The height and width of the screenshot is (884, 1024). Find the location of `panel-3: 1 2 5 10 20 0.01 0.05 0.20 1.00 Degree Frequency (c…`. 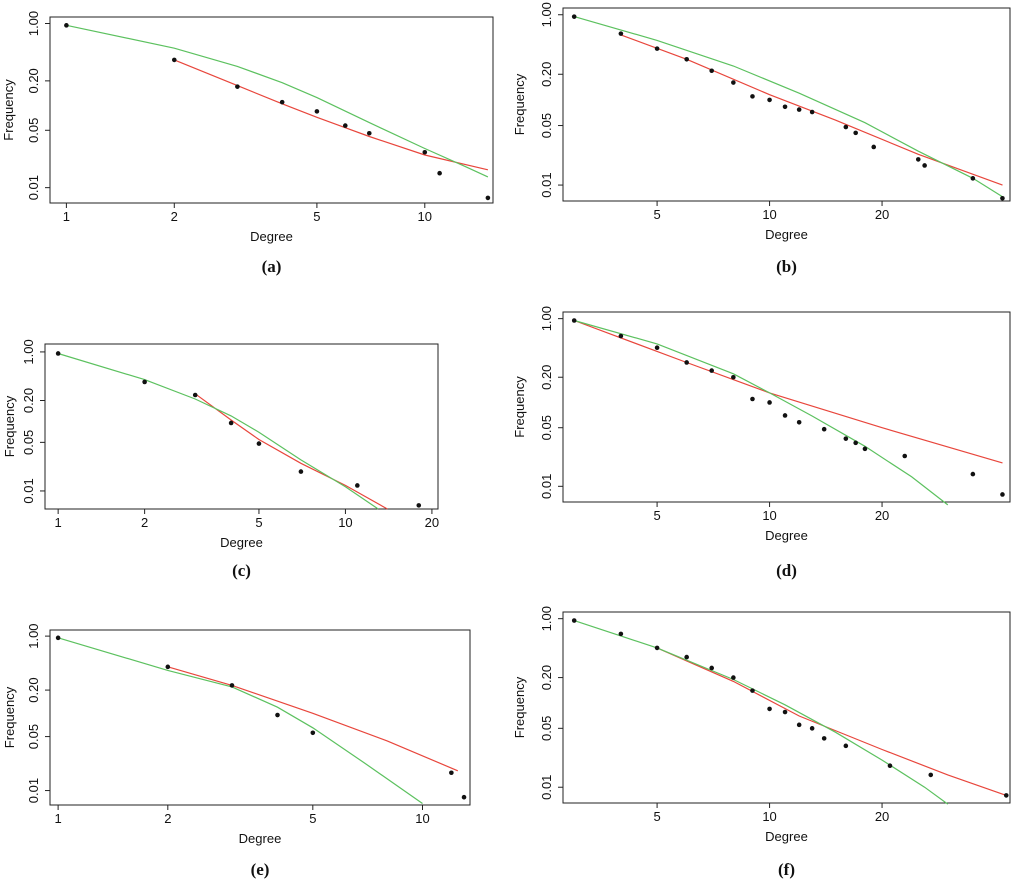

panel-3: 1 2 5 10 20 0.01 0.05 0.20 1.00 Degree Frequency (c… is located at coordinates (220, 459).